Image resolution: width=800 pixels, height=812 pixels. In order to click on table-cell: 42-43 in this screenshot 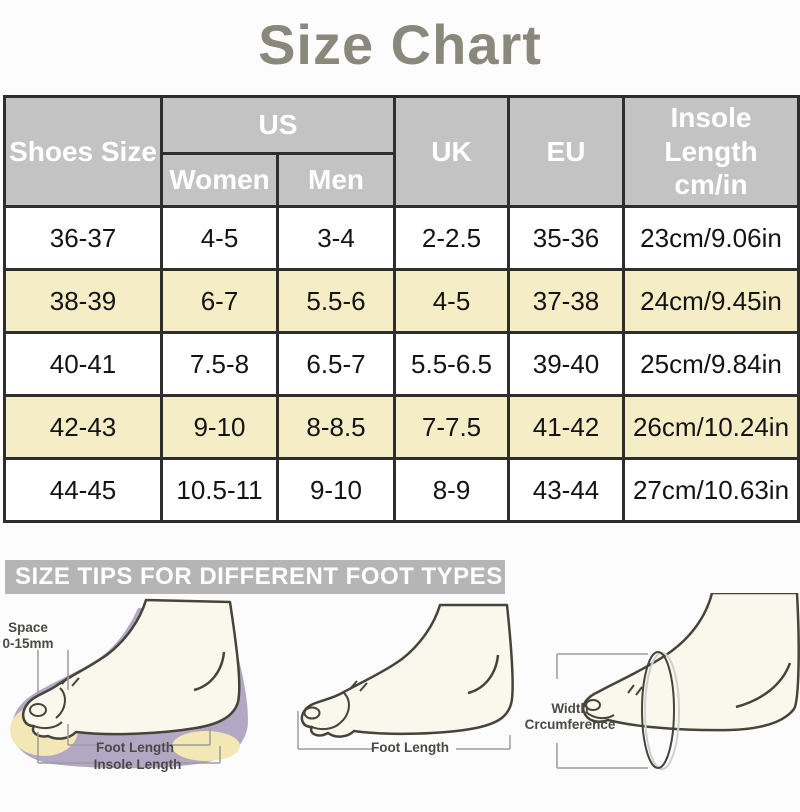, I will do `click(83, 427)`.